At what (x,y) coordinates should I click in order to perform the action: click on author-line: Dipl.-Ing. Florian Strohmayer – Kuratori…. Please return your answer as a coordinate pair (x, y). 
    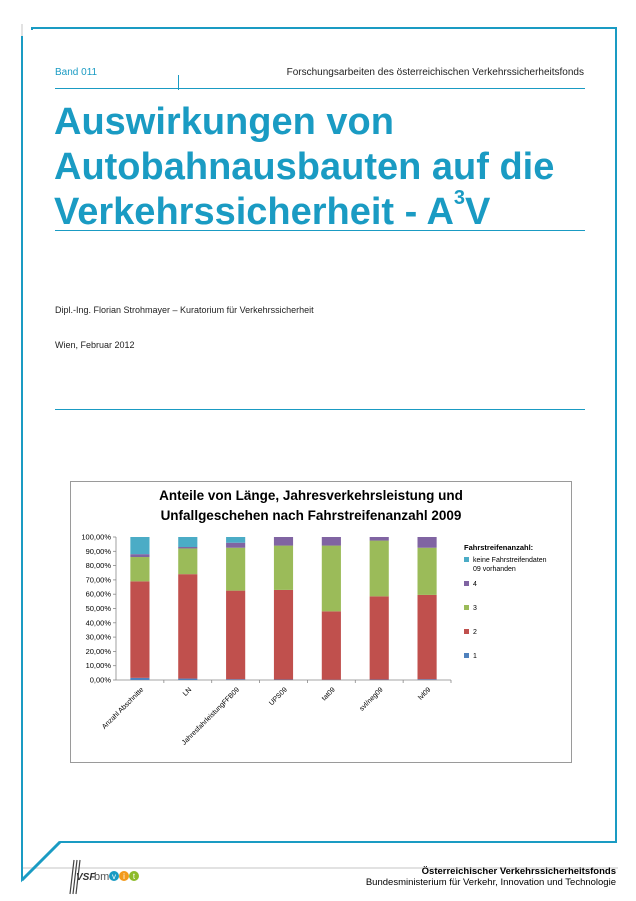
    Looking at the image, I should click on (184, 310).